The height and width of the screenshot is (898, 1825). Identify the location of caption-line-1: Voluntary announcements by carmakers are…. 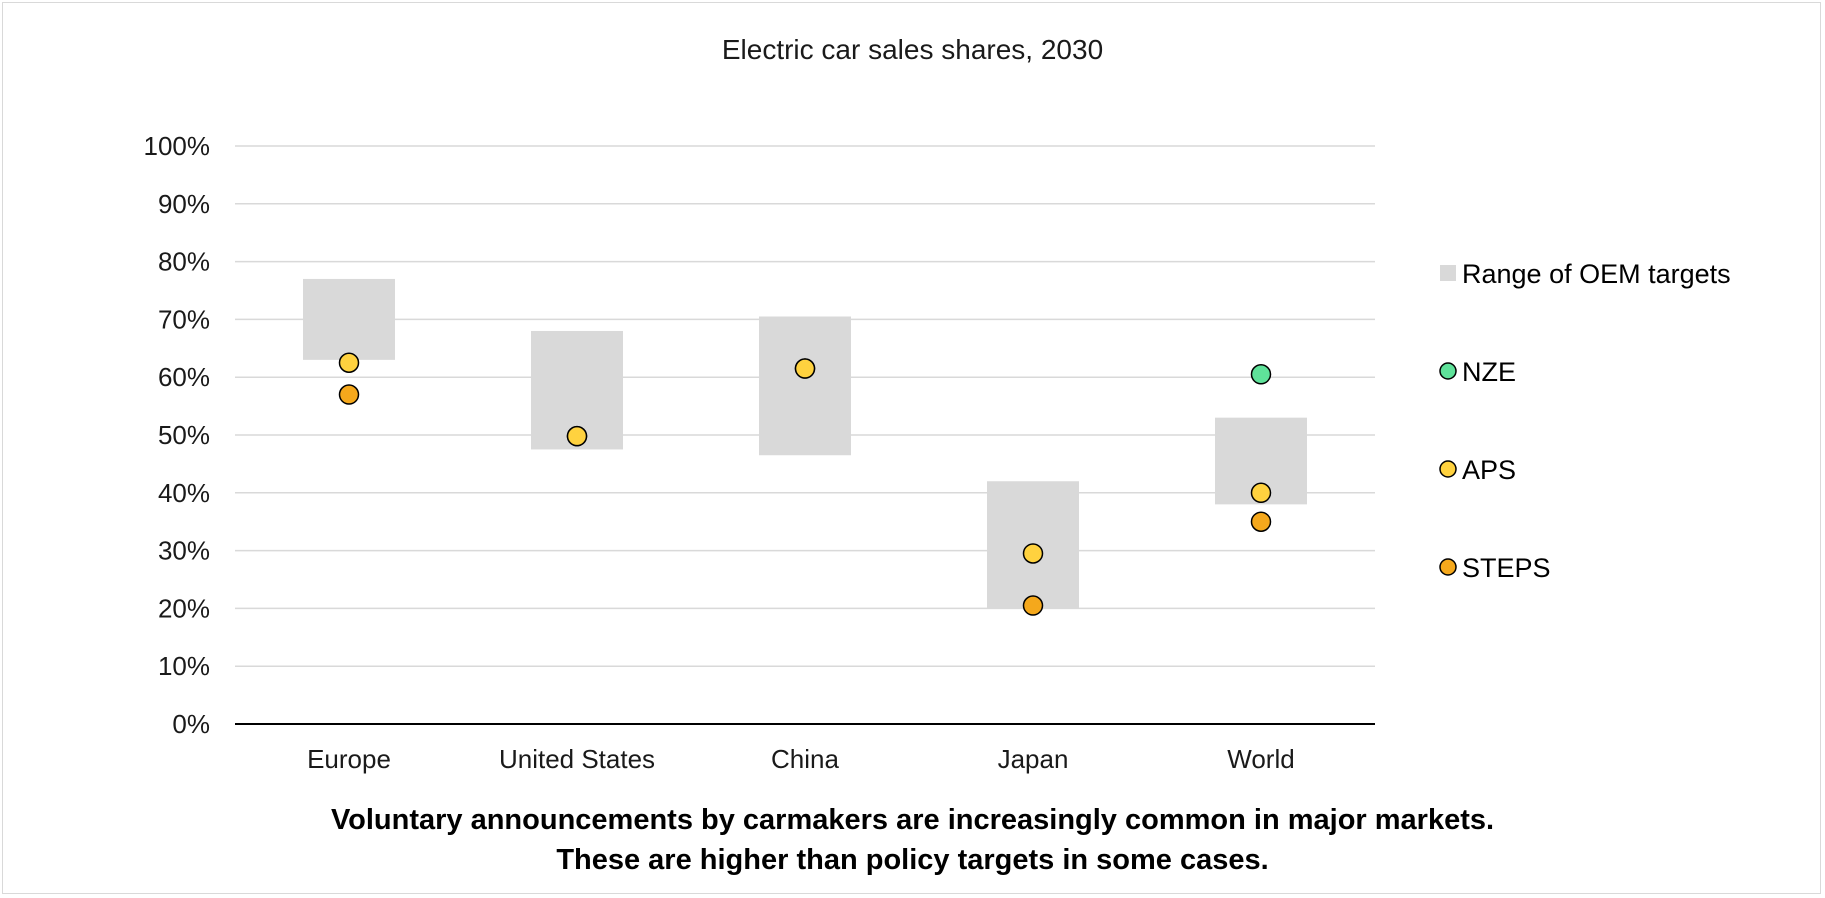
(912, 820).